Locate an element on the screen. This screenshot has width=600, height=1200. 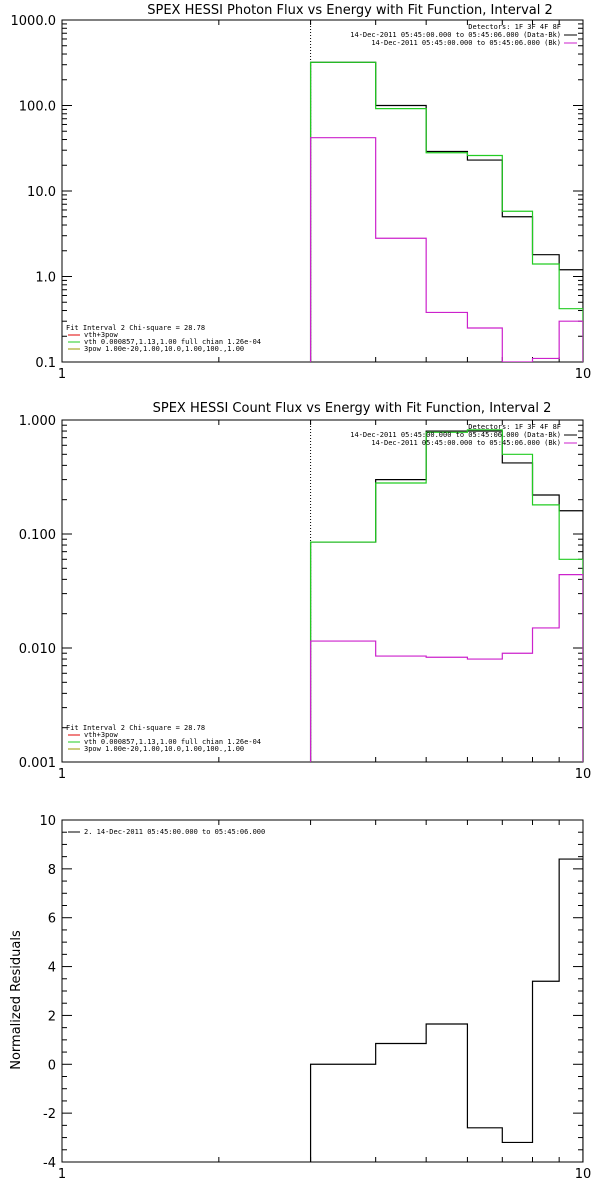
y-tick-label: 0.010 is located at coordinates (37, 649).